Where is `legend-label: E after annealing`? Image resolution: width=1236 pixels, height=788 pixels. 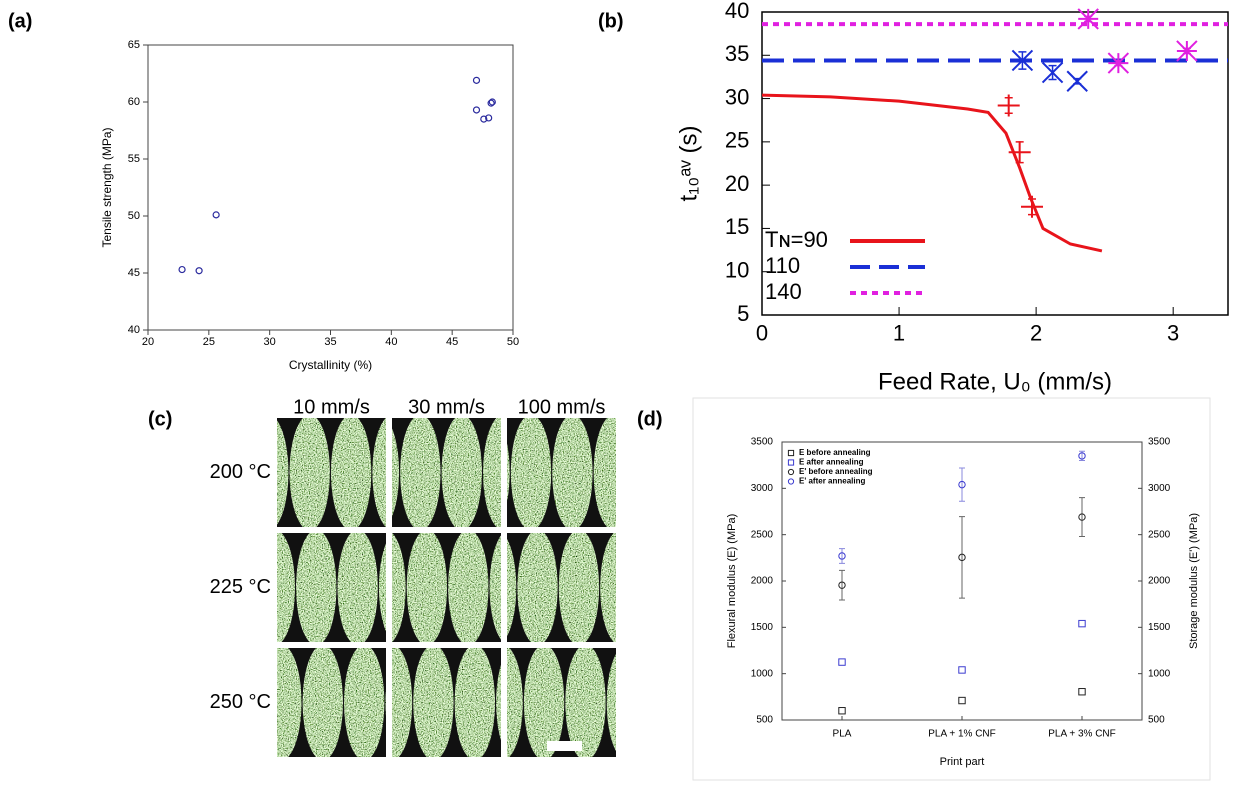 legend-label: E after annealing is located at coordinates (831, 462).